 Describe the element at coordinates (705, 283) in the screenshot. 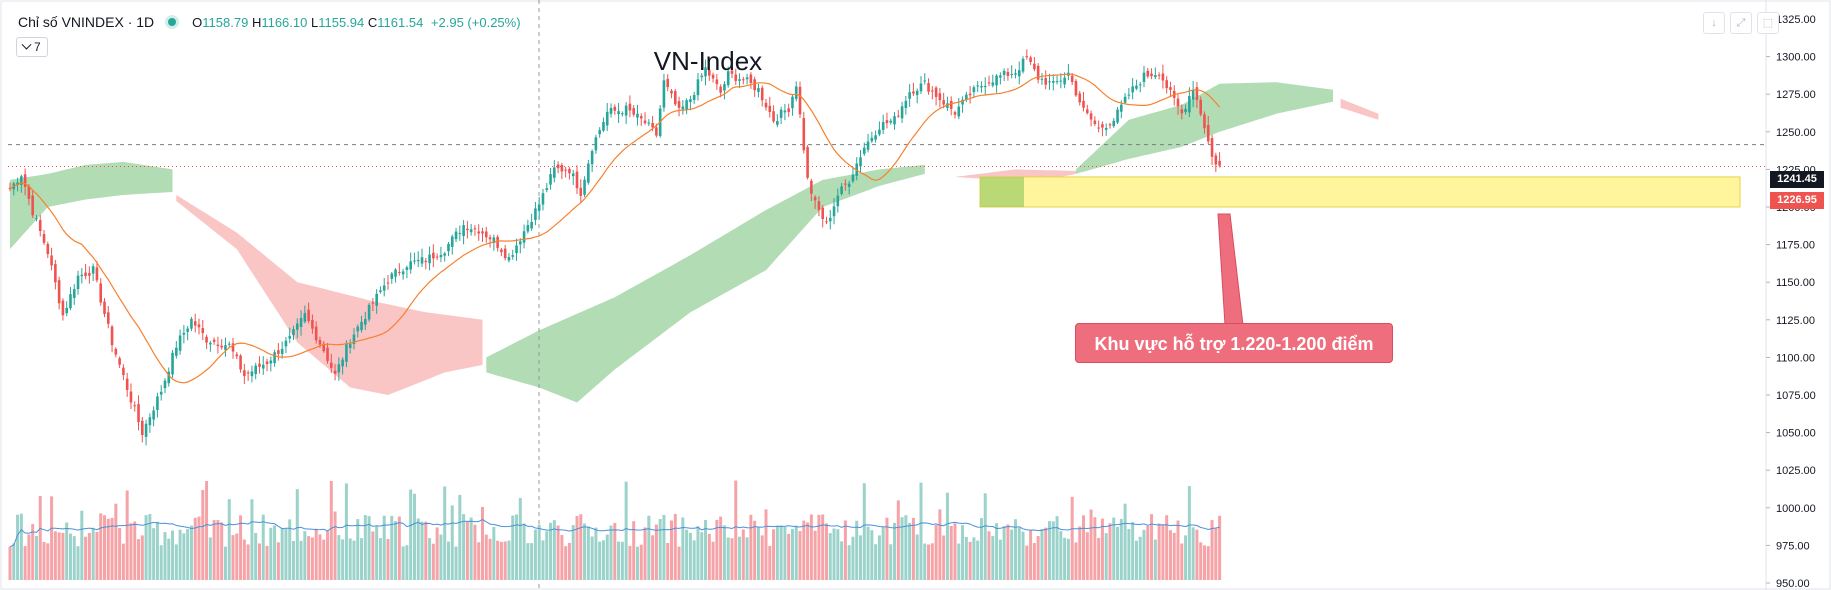

I see `cloud-green-band` at that location.